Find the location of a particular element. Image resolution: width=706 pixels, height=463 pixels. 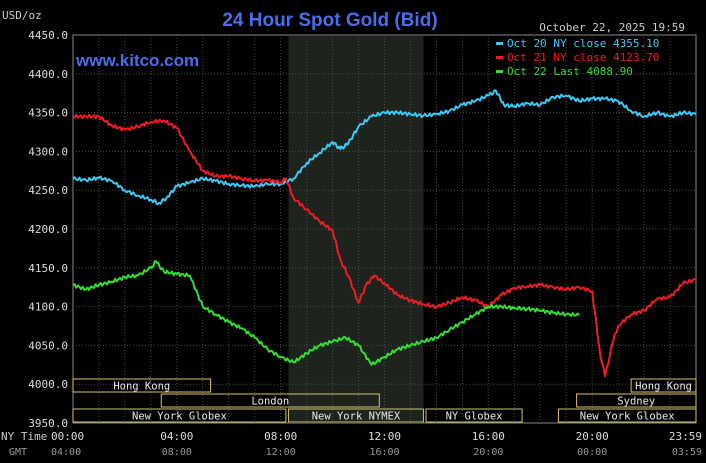

x-tick-label-gmt: 03:59 is located at coordinates (687, 452).